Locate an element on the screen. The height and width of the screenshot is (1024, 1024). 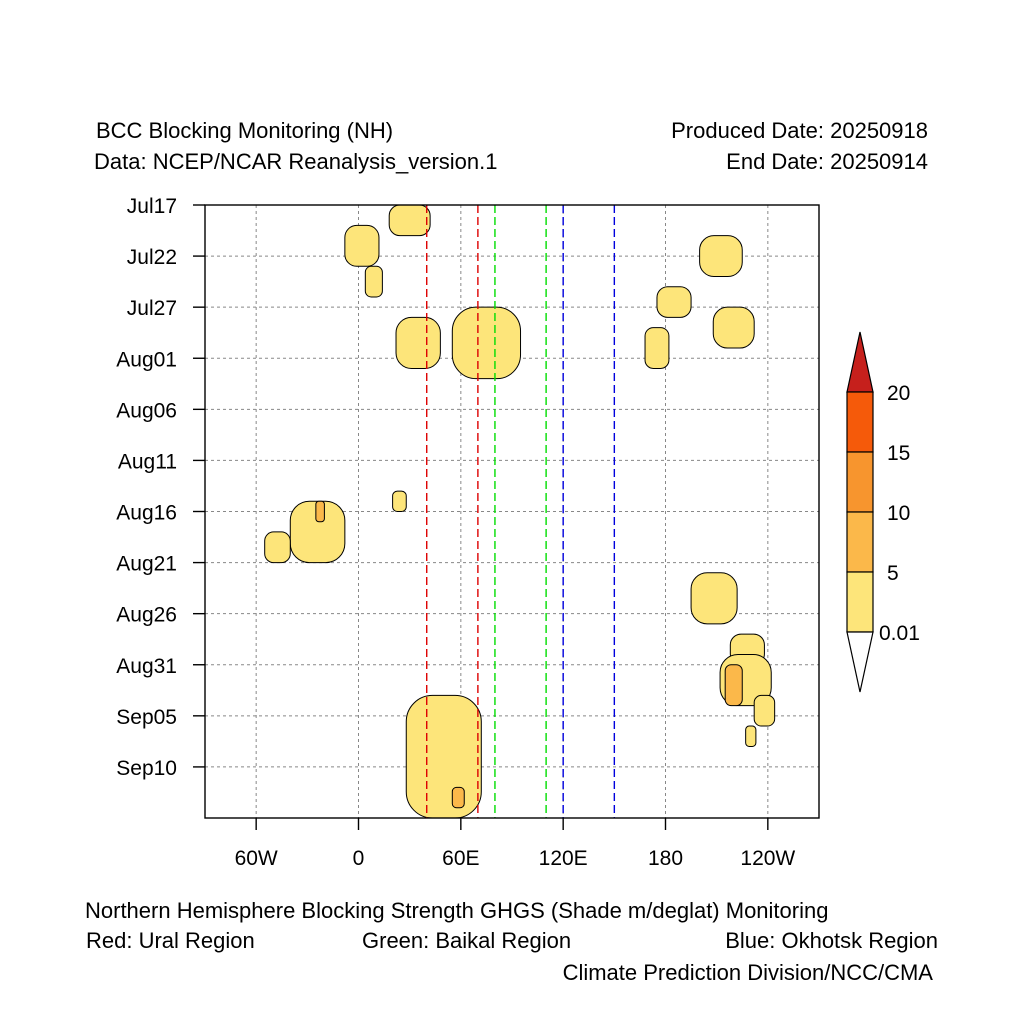
x-tick-label: 120W is located at coordinates (767, 858).